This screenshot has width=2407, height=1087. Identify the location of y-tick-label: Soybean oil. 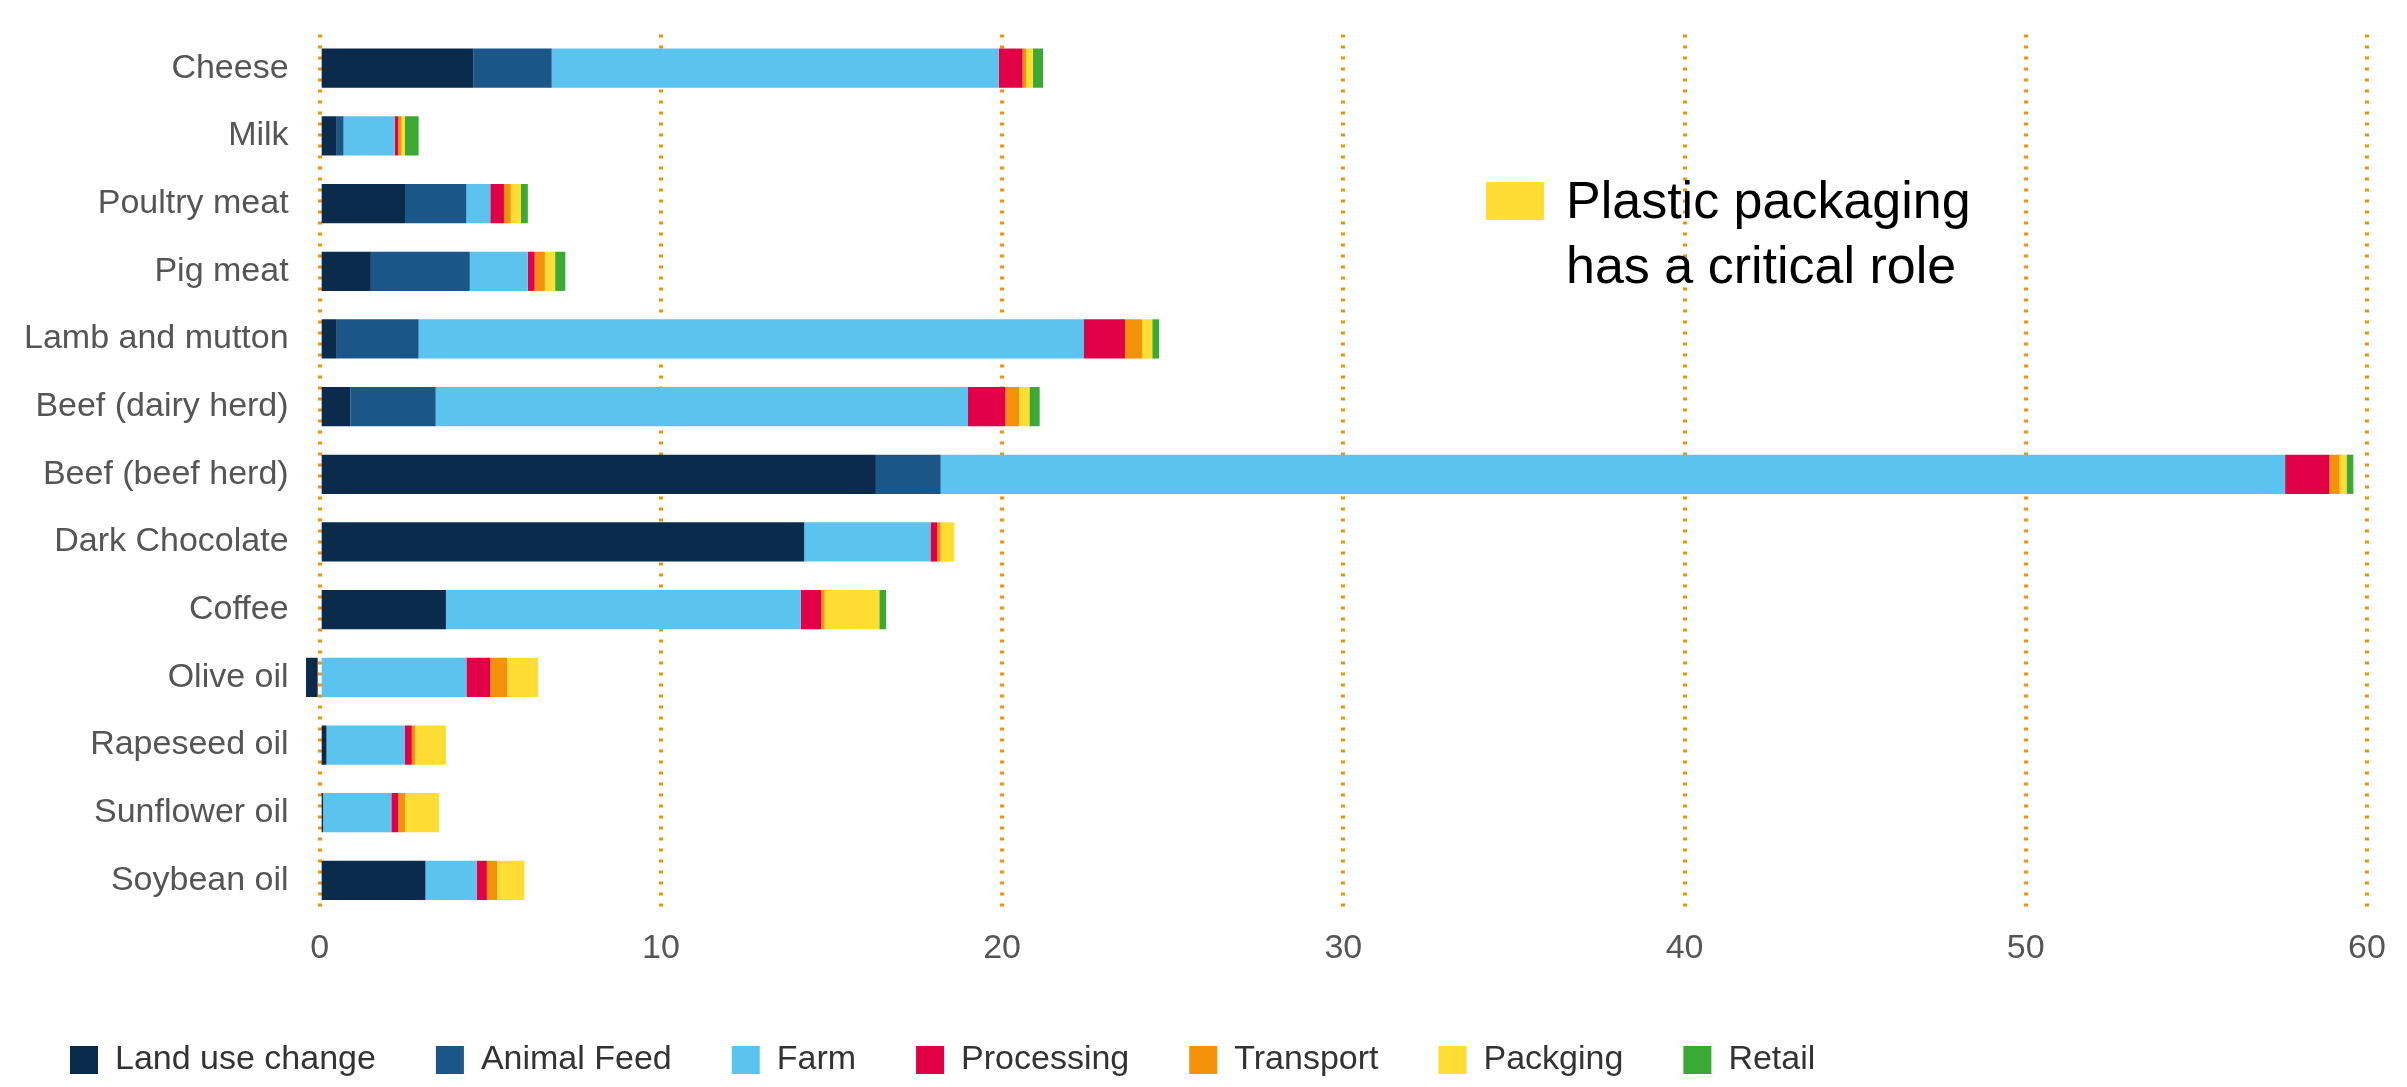
(199, 877).